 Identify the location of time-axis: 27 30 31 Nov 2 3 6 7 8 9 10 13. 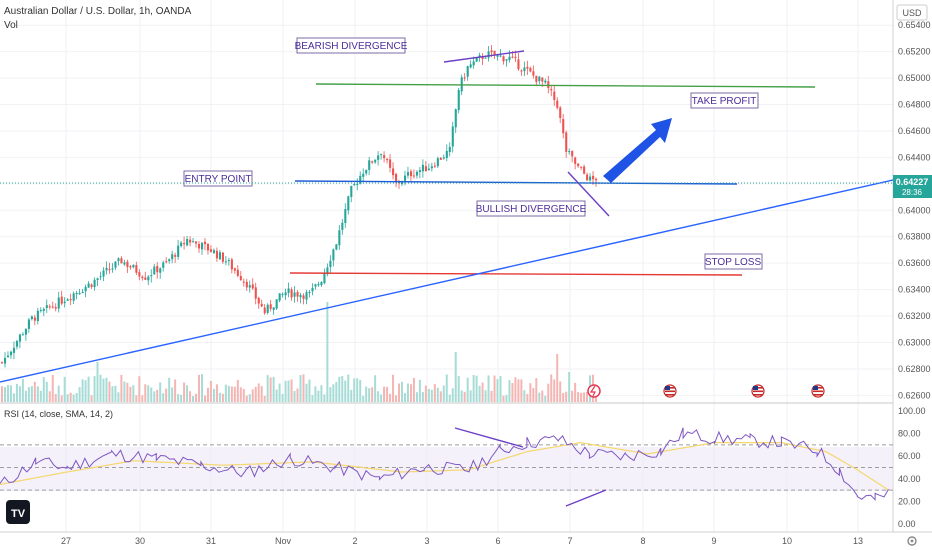
(462, 541).